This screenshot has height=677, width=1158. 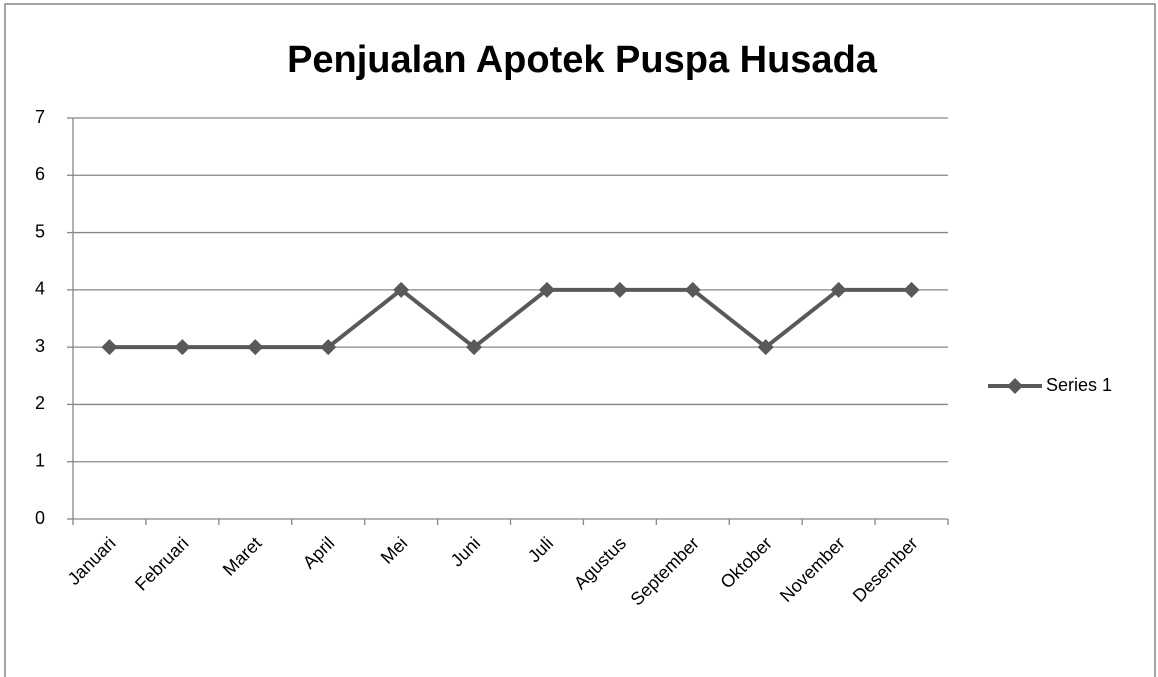 What do you see at coordinates (812, 569) in the screenshot?
I see `x-tick-label: November` at bounding box center [812, 569].